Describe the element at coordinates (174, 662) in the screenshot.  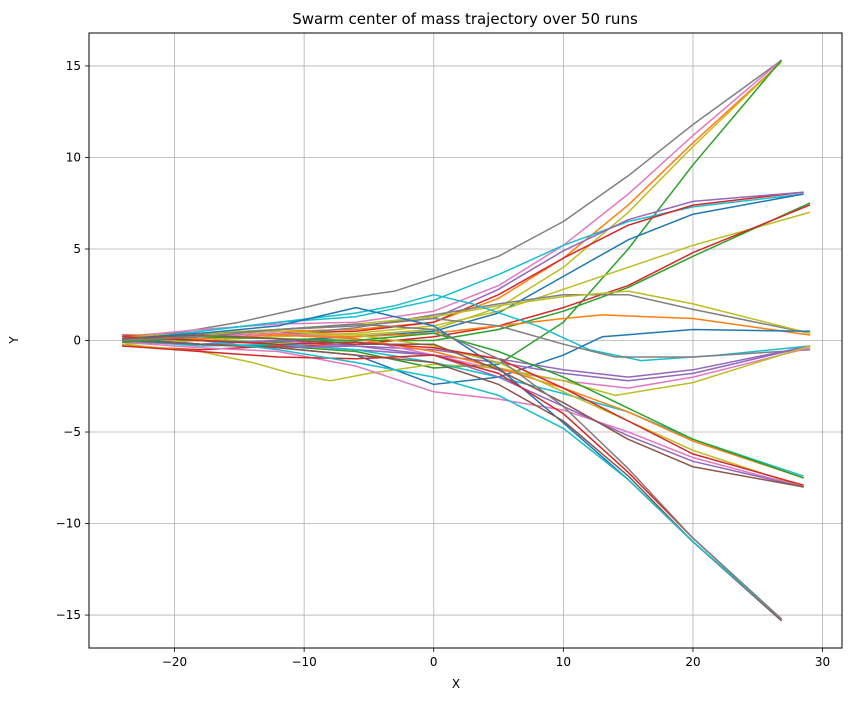
I see `x-tick-label: −20` at that location.